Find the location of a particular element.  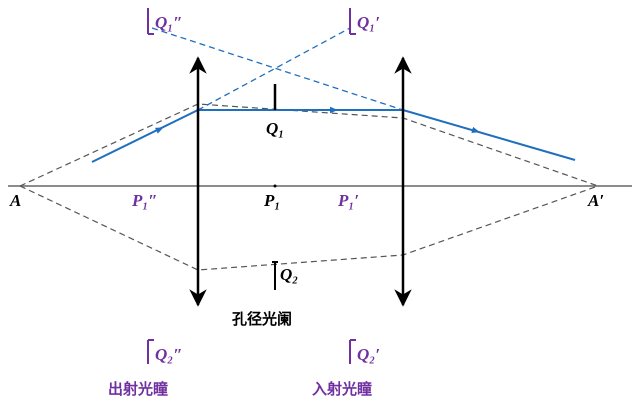

chief-ray is located at coordinates (333, 136).